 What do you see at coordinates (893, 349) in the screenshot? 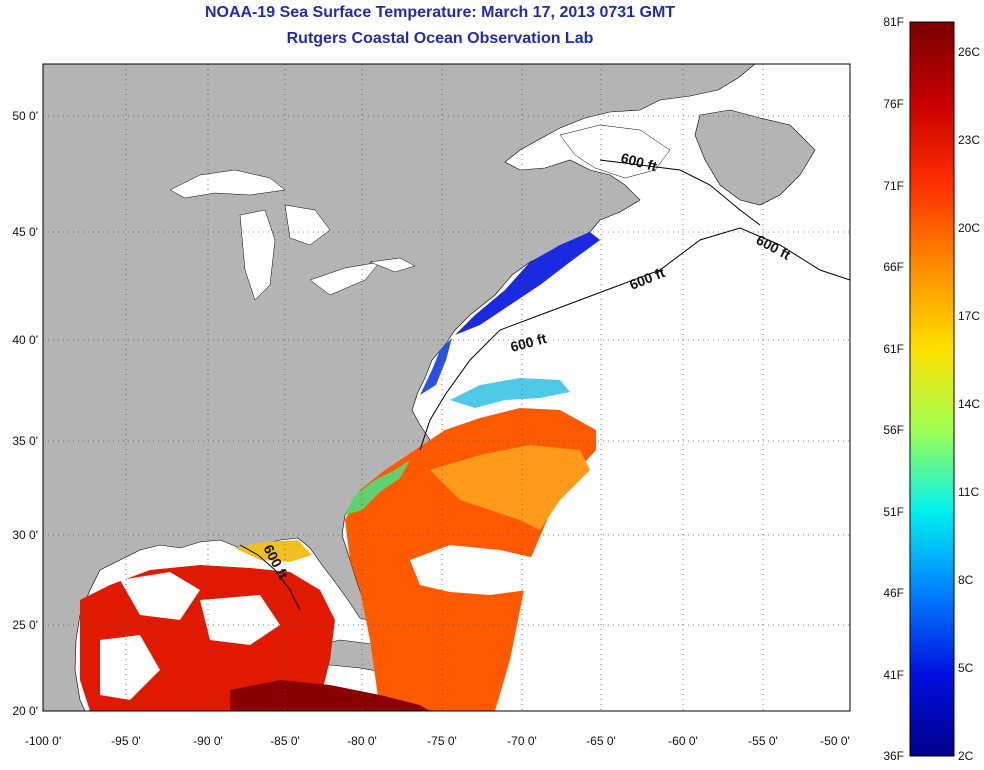
I see `colorbar-f-label: 61F` at bounding box center [893, 349].